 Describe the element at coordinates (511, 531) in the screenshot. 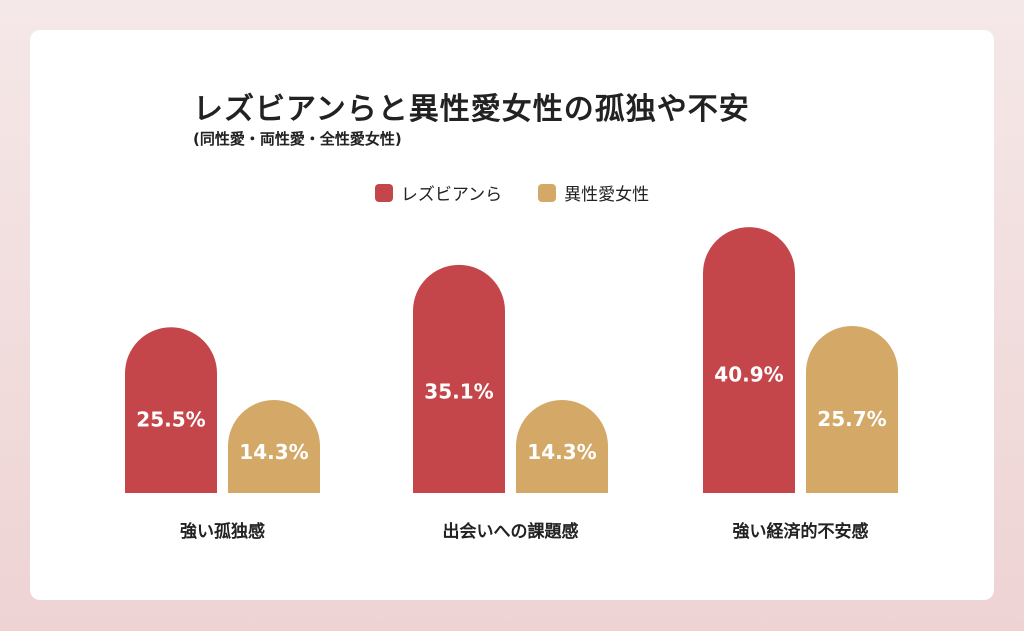

I see `category-label: 出会いへの課題感` at that location.